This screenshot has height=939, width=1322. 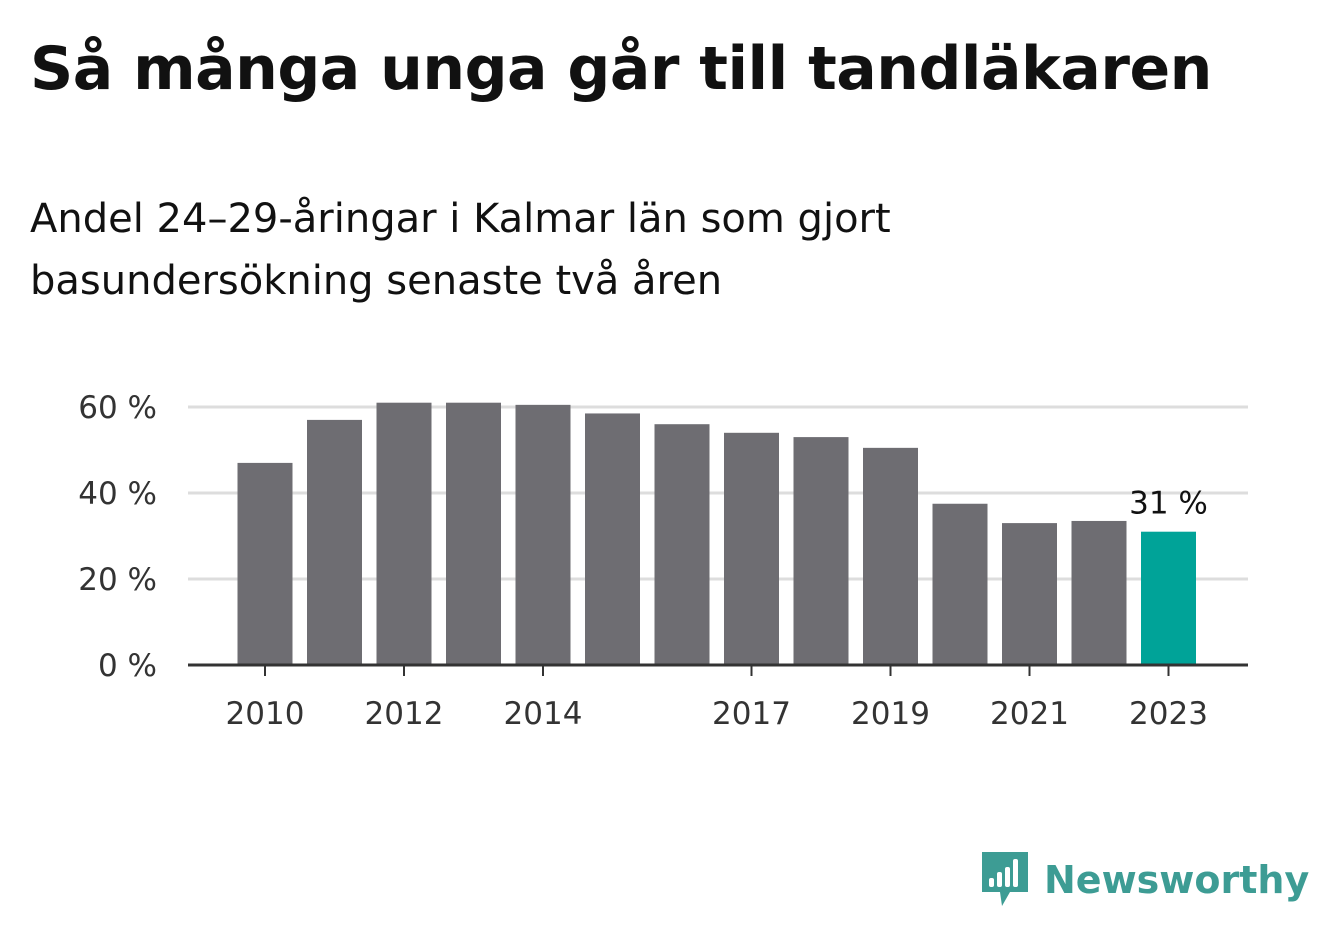 What do you see at coordinates (404, 533) in the screenshot?
I see `bar-2012` at bounding box center [404, 533].